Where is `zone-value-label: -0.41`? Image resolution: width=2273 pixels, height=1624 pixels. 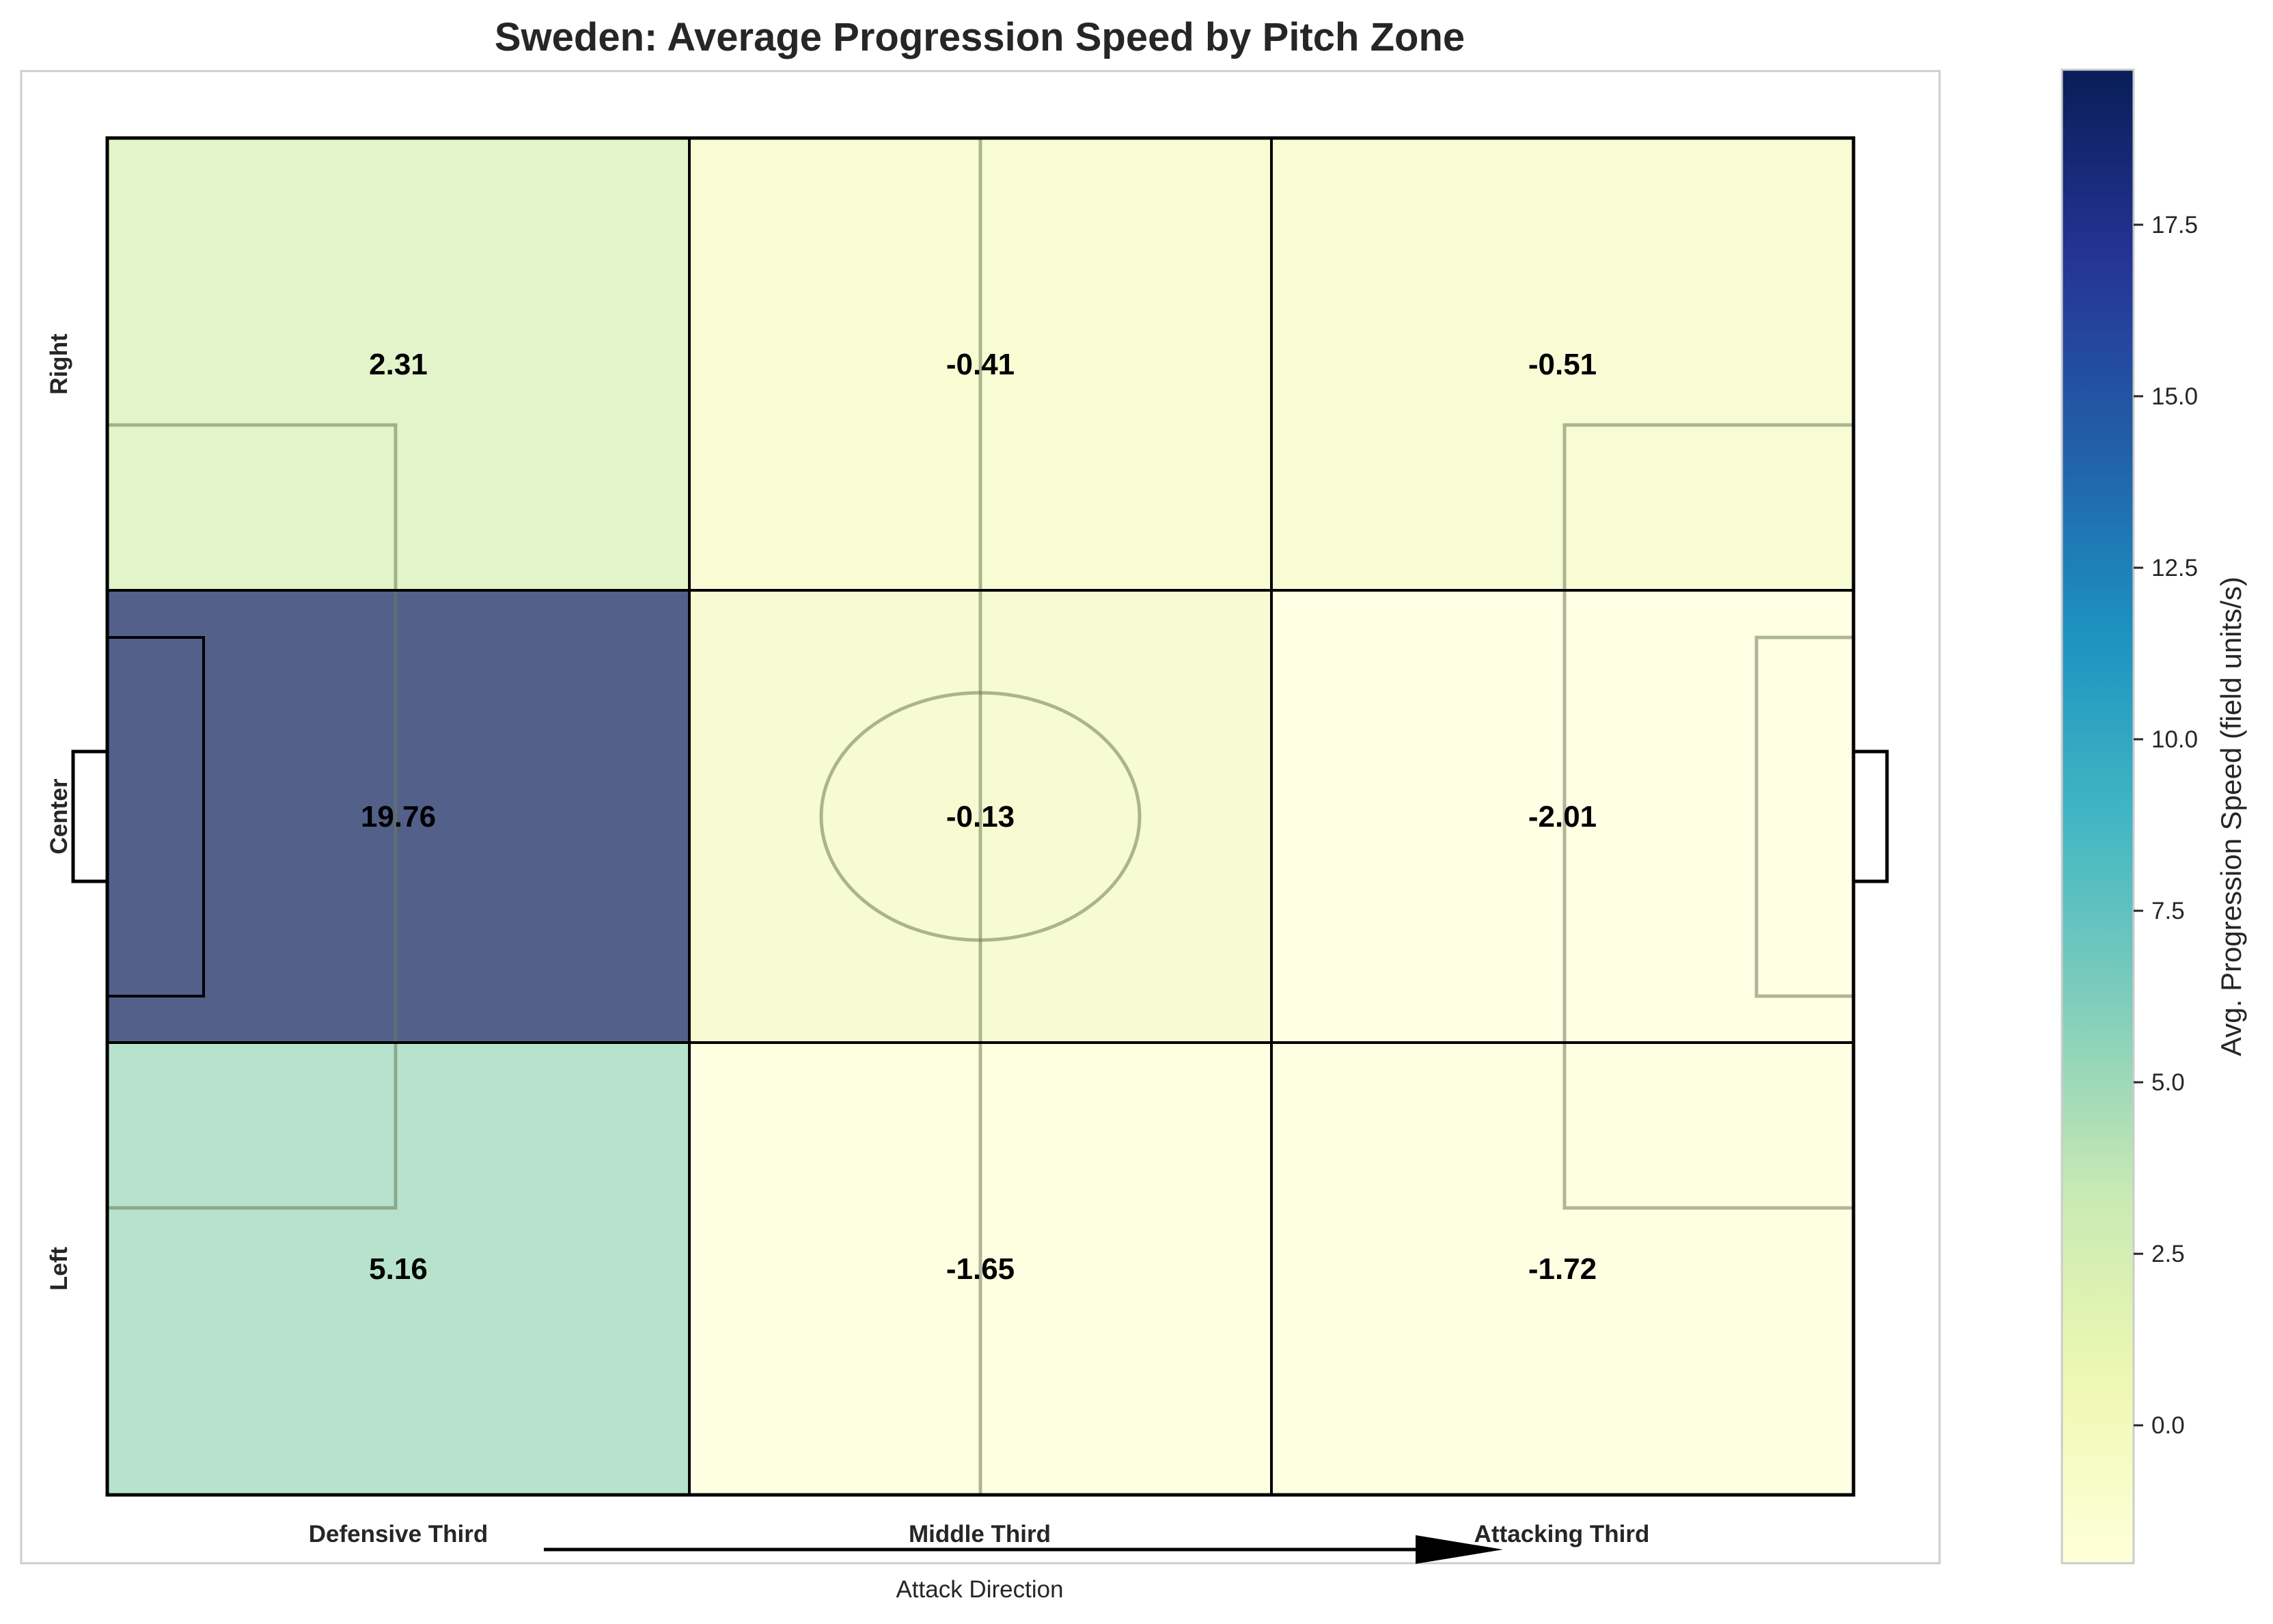 zone-value-label: -0.41 is located at coordinates (980, 364).